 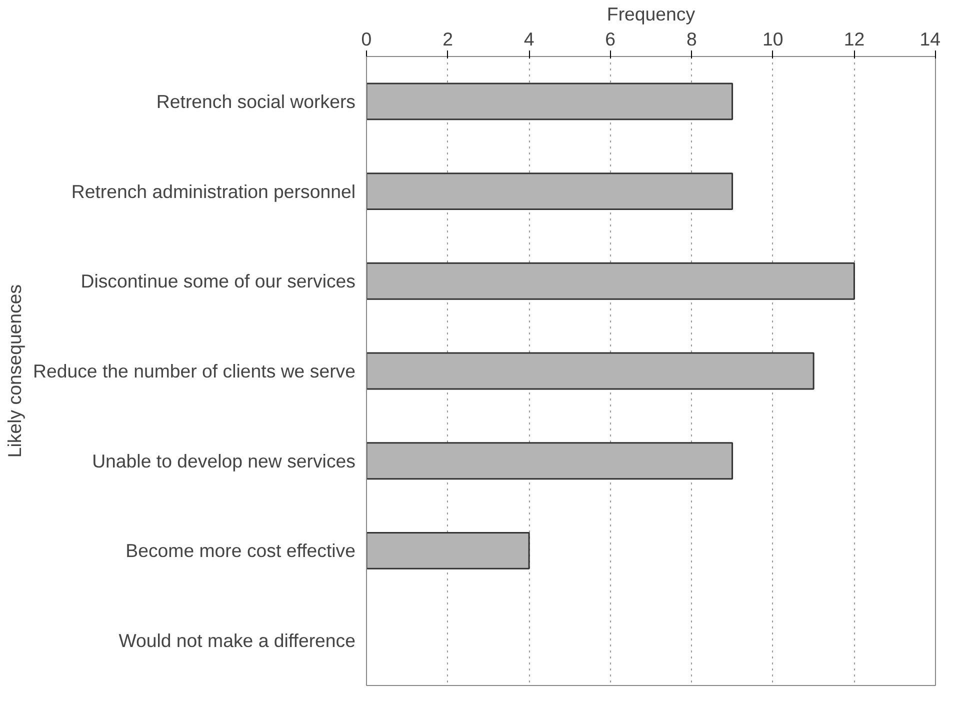 What do you see at coordinates (529, 39) in the screenshot?
I see `x-tick-label: 4` at bounding box center [529, 39].